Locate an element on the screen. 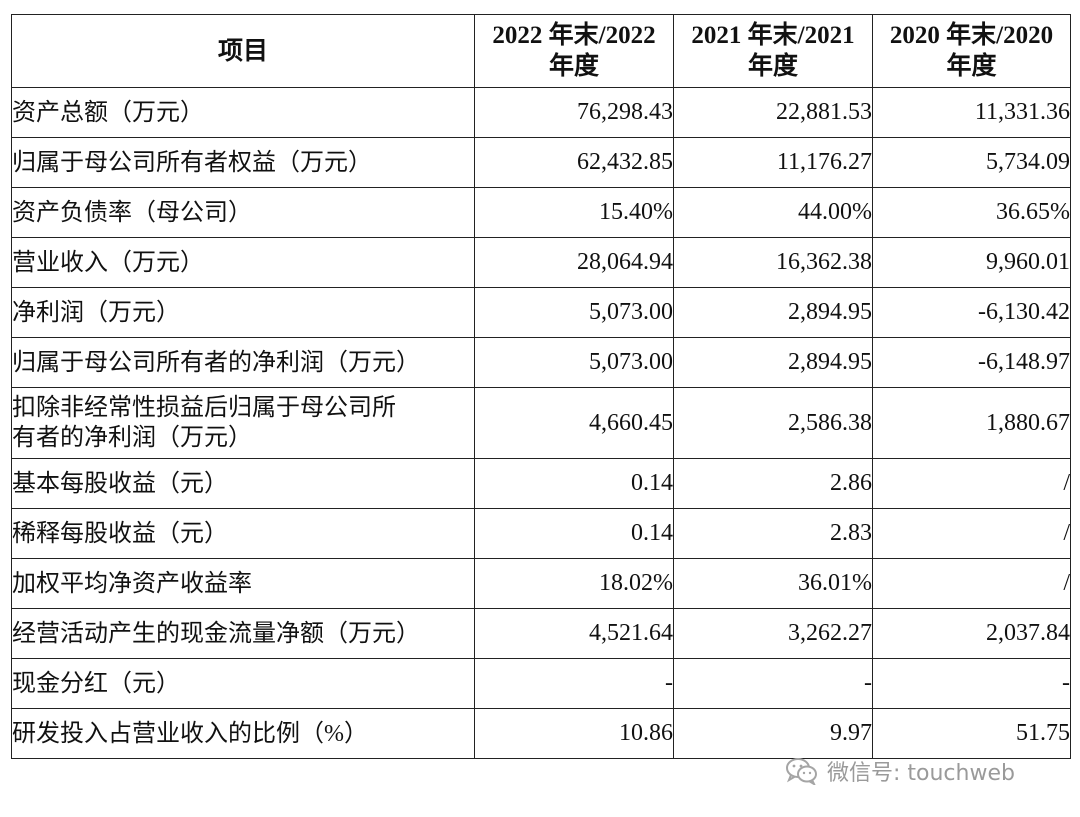 This screenshot has height=817, width=1080. value-2022: 4,521.64 is located at coordinates (574, 633).